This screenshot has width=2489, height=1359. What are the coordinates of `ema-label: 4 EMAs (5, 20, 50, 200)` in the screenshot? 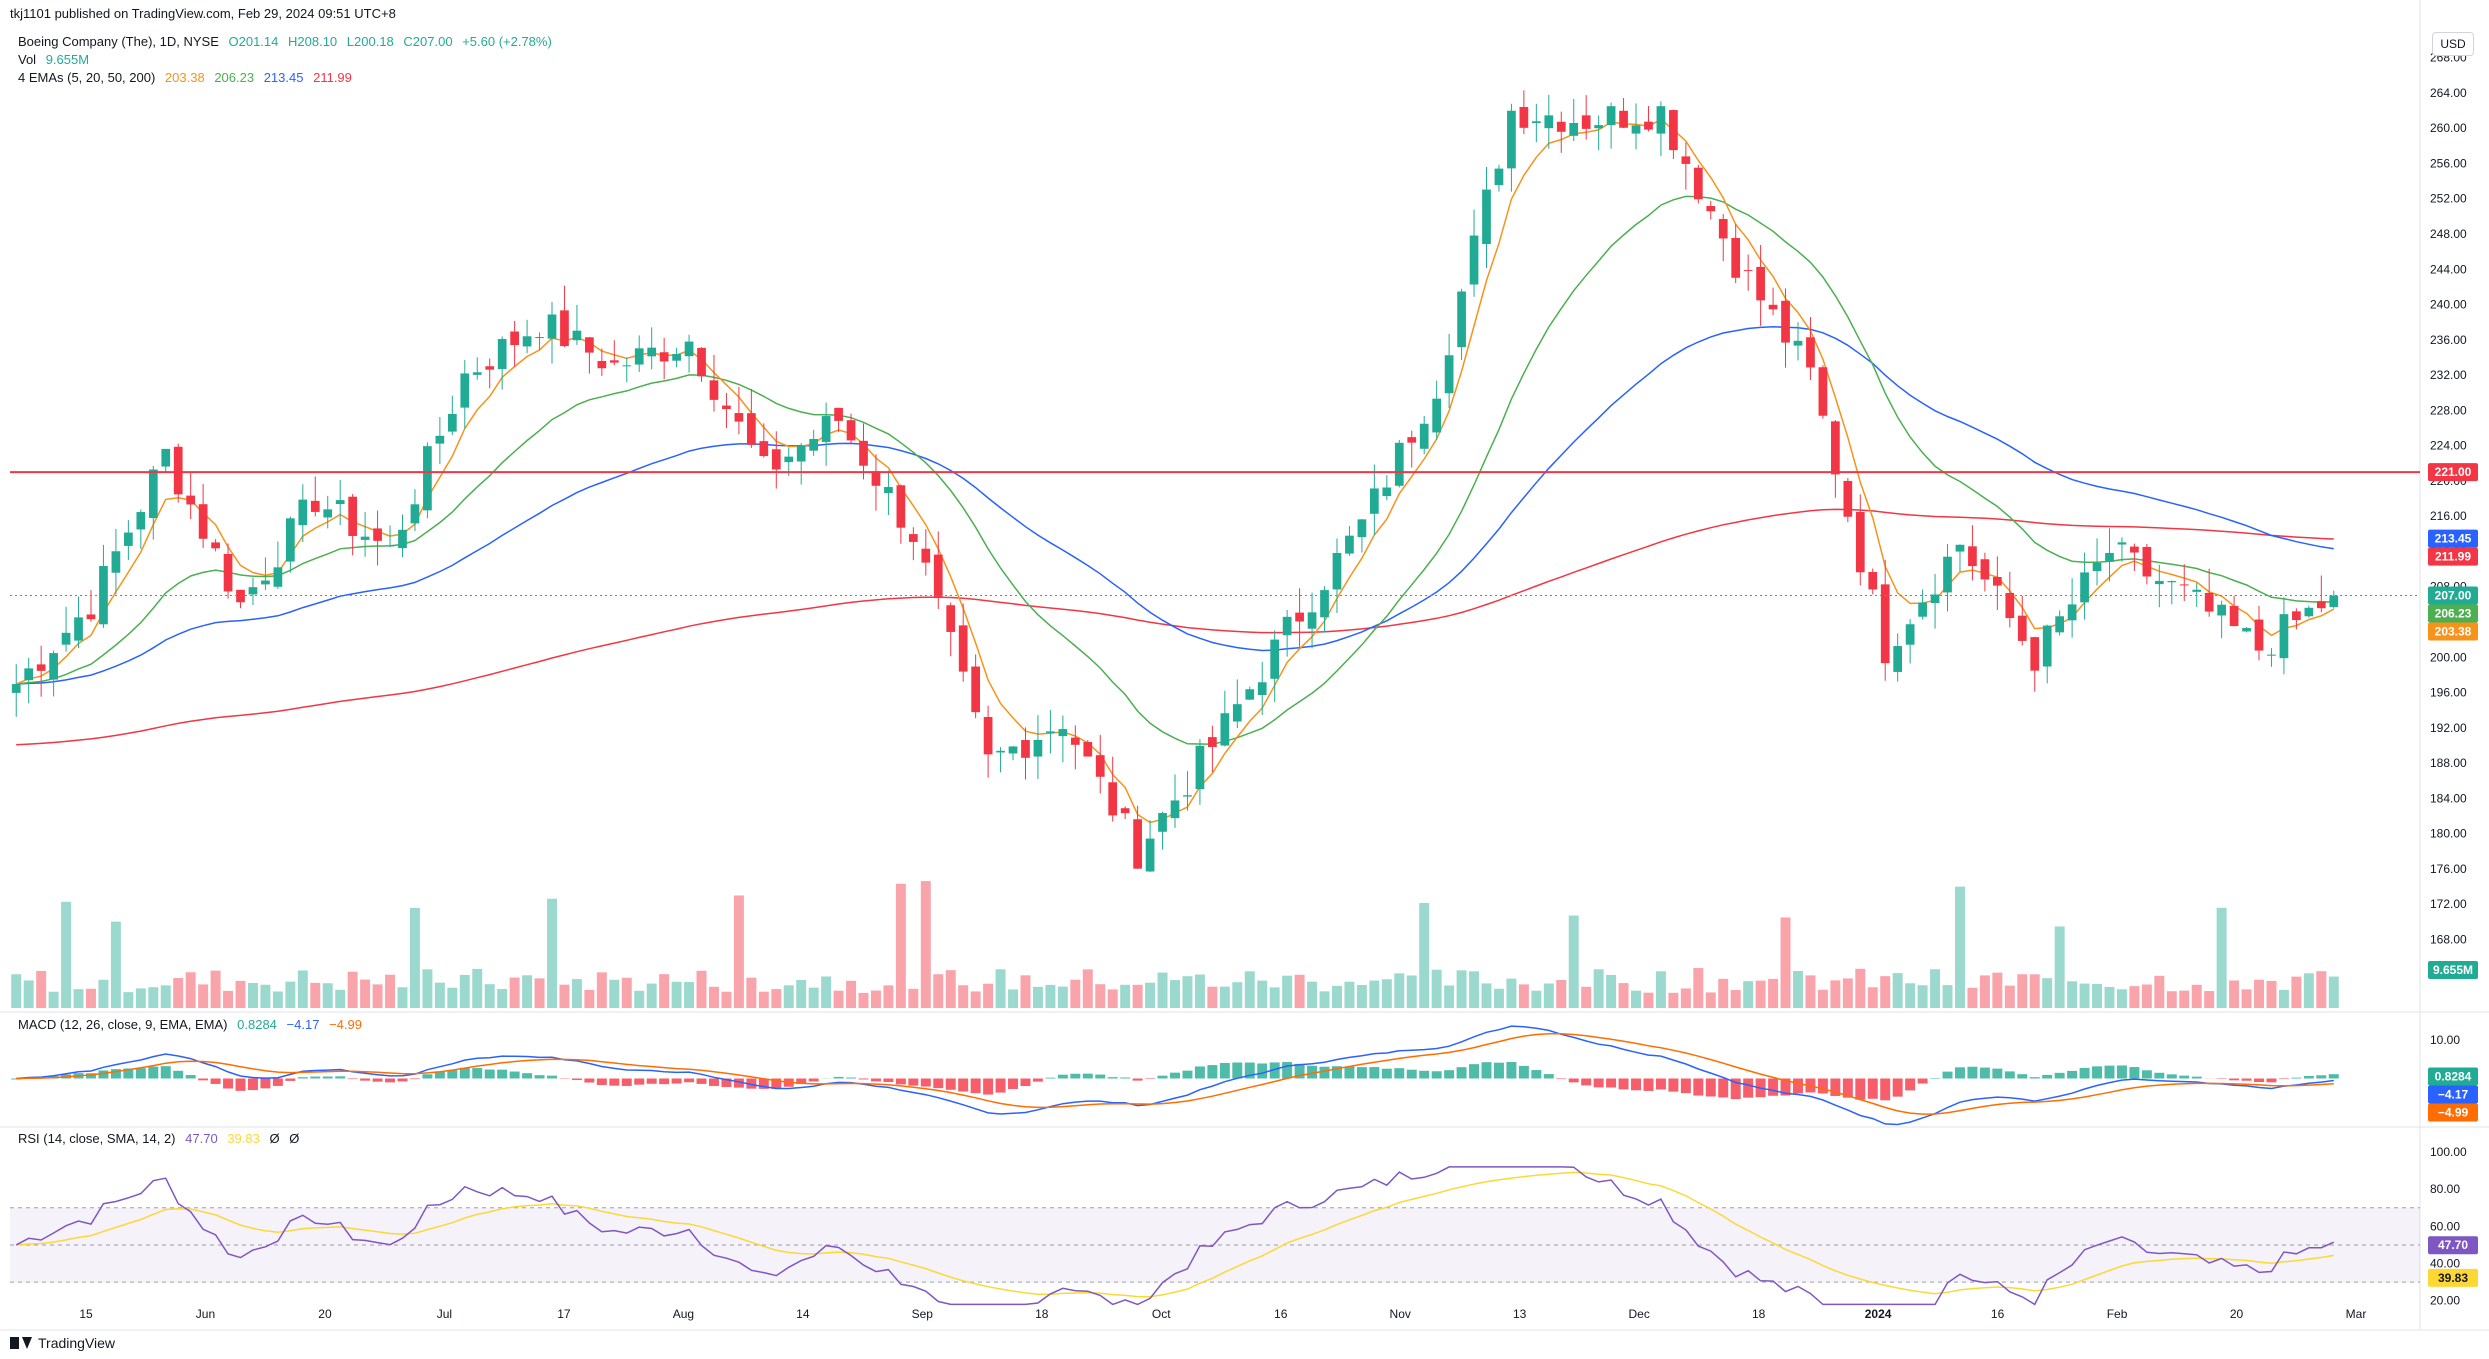 It's located at (87, 77).